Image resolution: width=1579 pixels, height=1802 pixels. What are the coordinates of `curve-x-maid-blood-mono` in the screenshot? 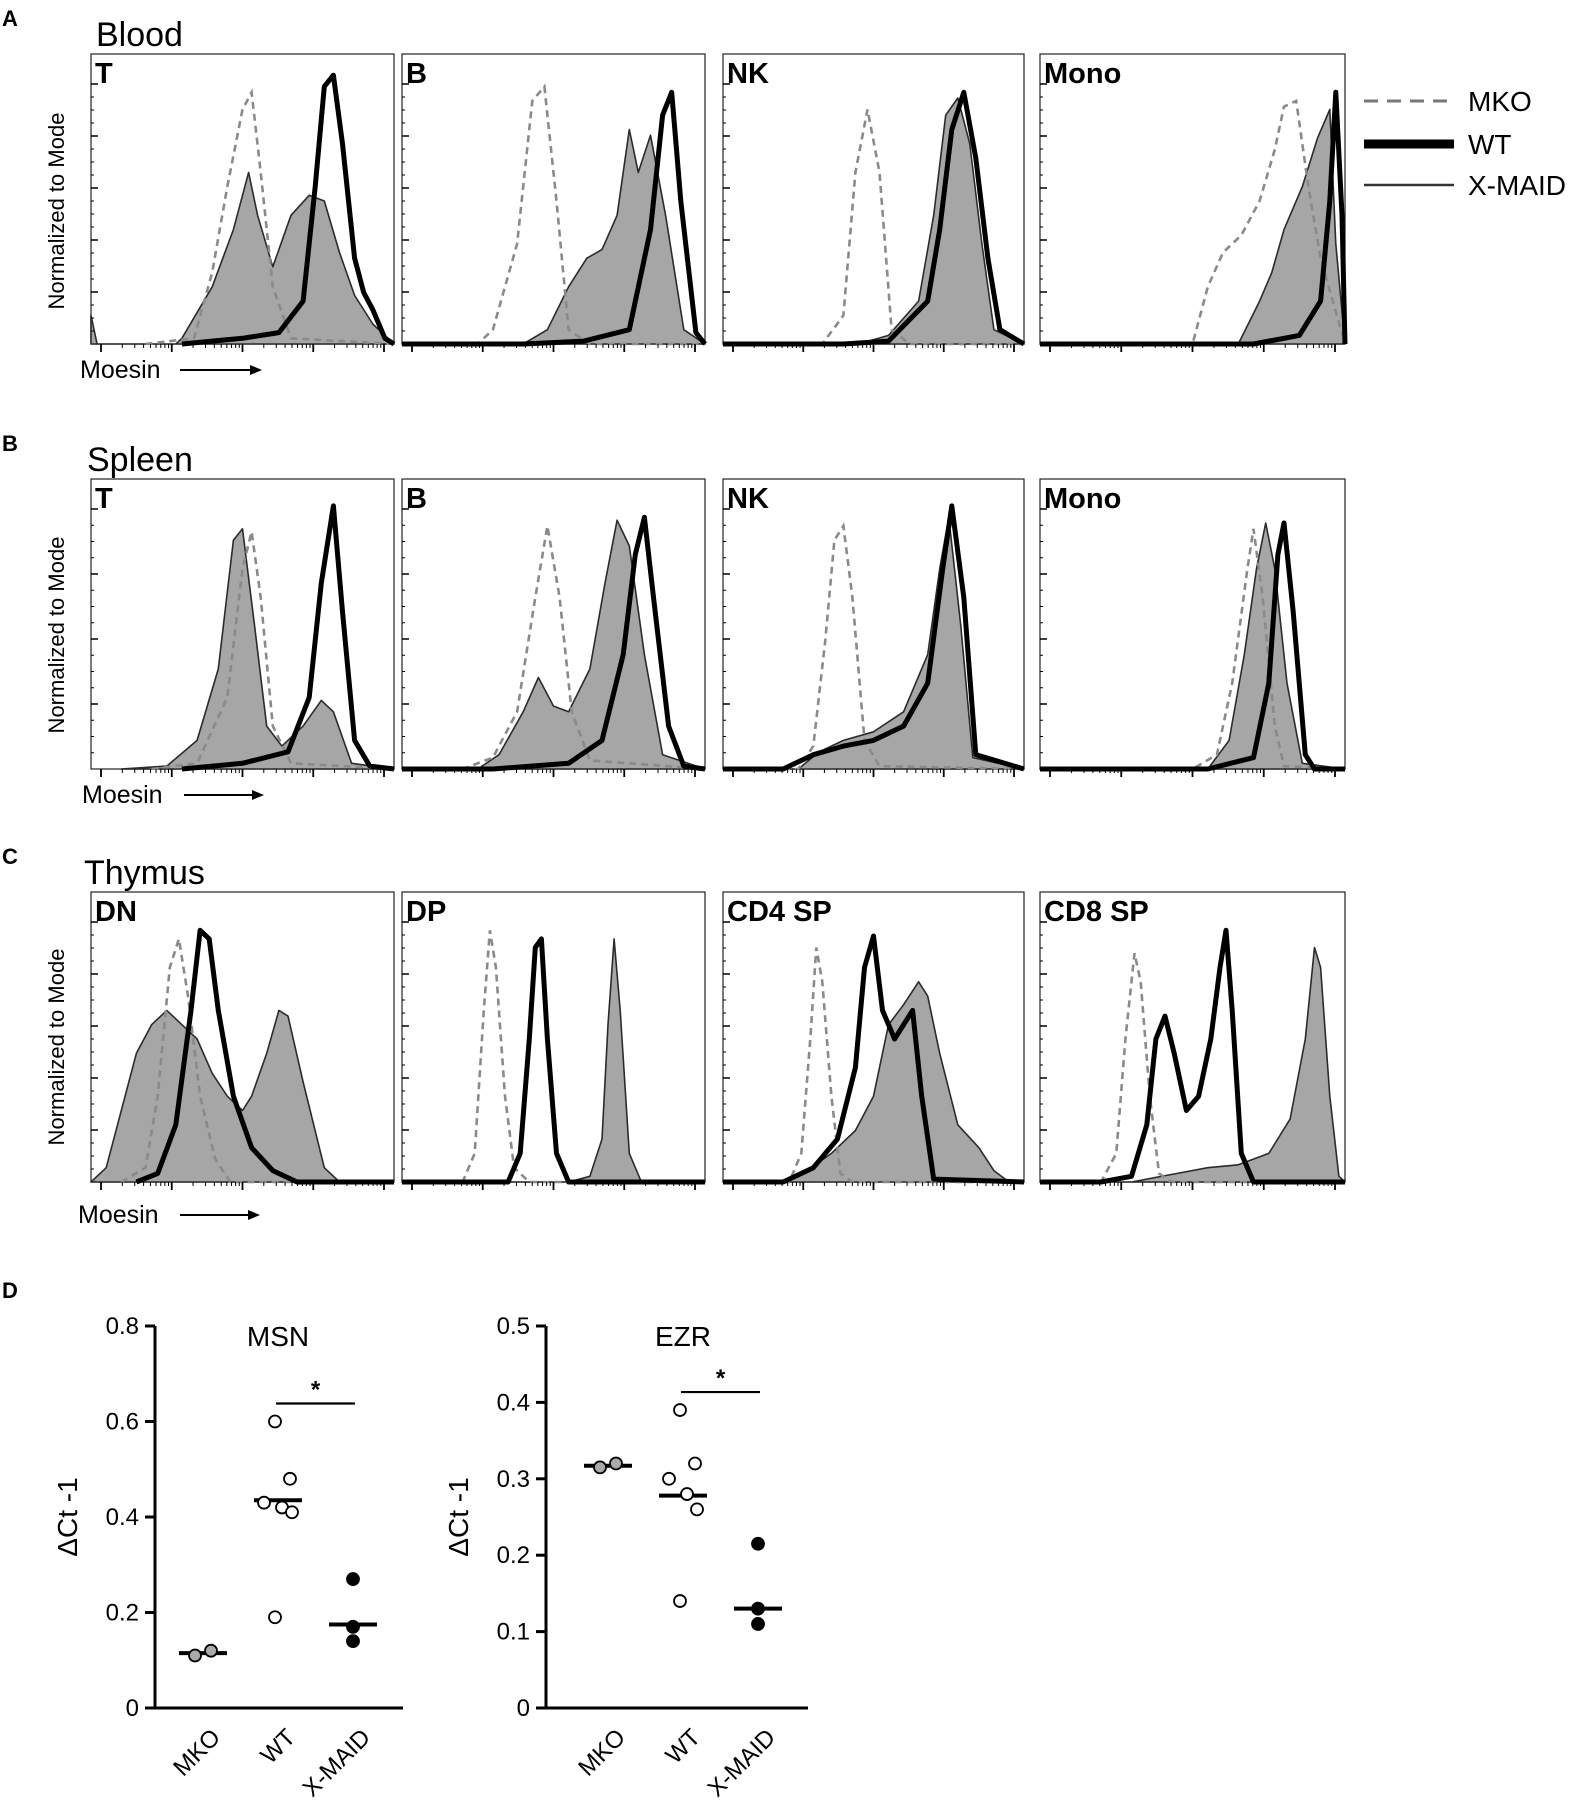 It's located at (1192, 226).